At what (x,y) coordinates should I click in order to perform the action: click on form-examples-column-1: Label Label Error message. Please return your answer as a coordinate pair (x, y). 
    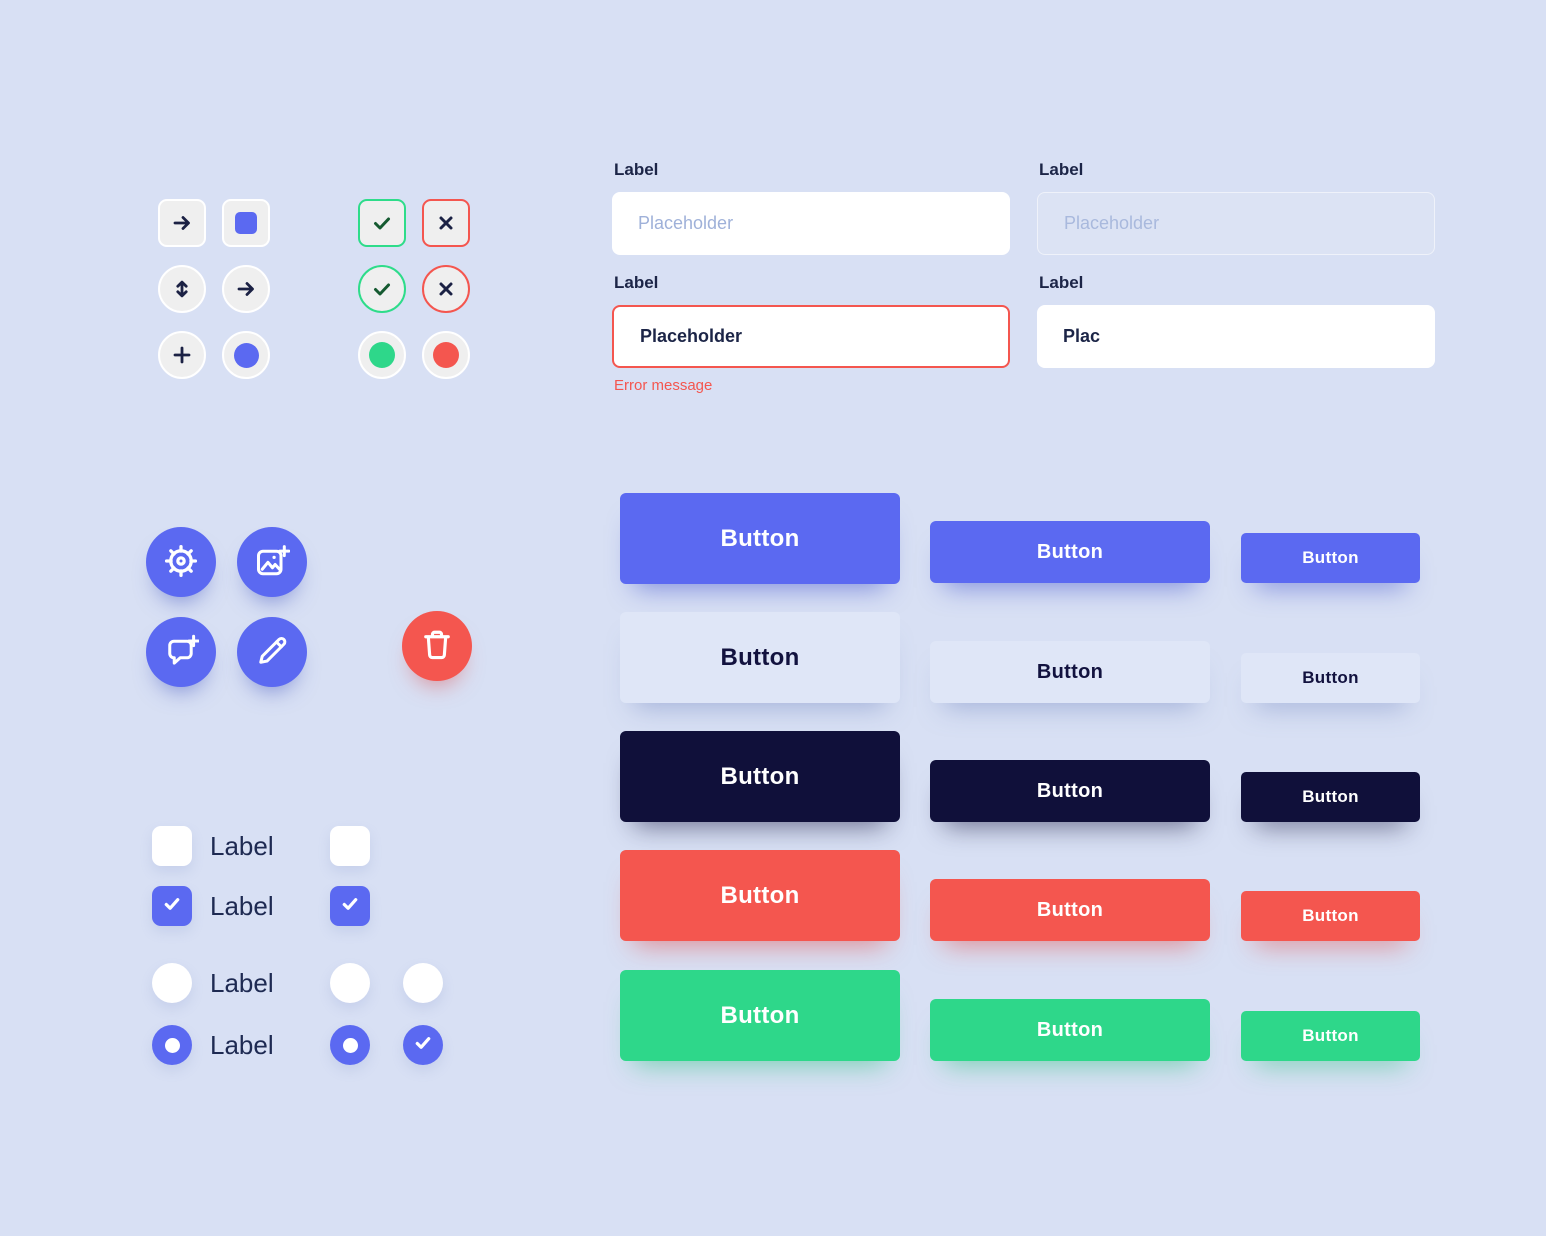
    Looking at the image, I should click on (811, 286).